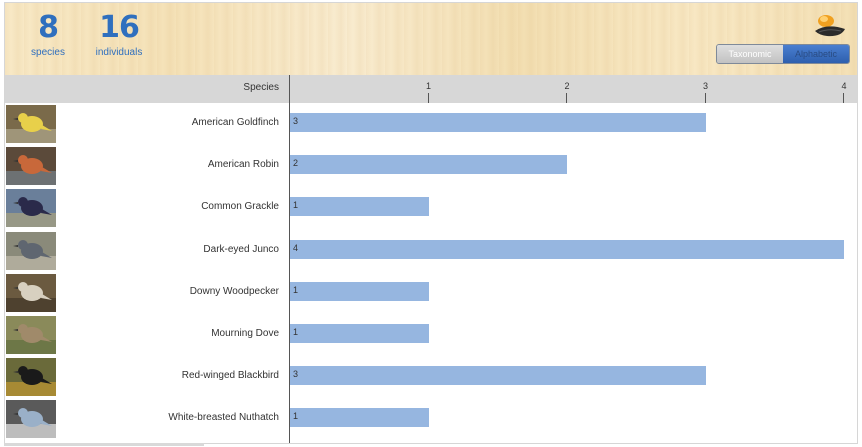 Image resolution: width=862 pixels, height=447 pixels. What do you see at coordinates (245, 333) in the screenshot?
I see `species-name: Mourning Dove` at bounding box center [245, 333].